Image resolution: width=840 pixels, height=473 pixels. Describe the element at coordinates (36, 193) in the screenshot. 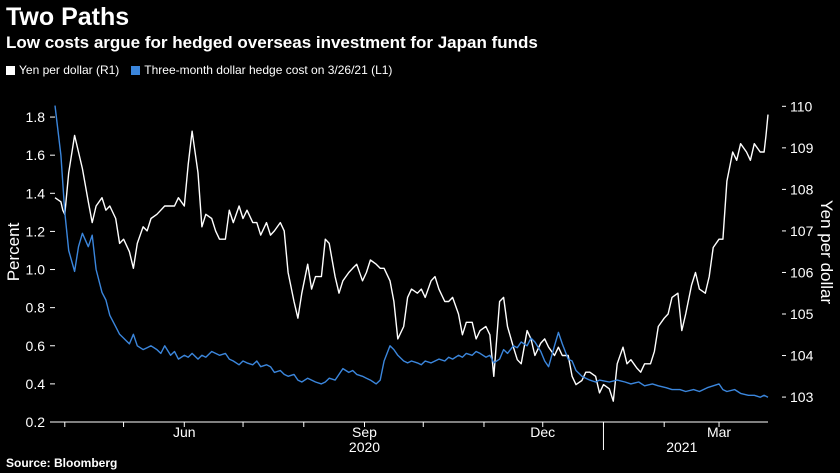

I see `left-tick-label: 1.4` at that location.